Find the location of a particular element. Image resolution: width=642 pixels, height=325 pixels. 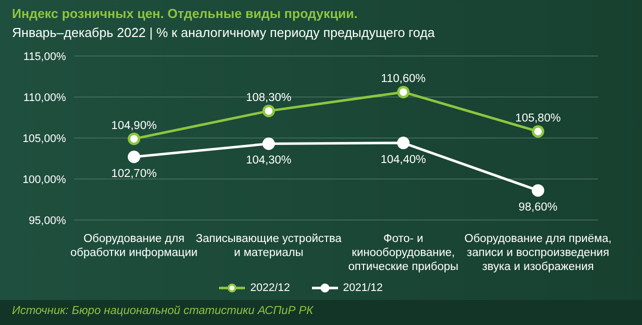

x-tick-label: Записывающие устройства и материалы is located at coordinates (269, 246).